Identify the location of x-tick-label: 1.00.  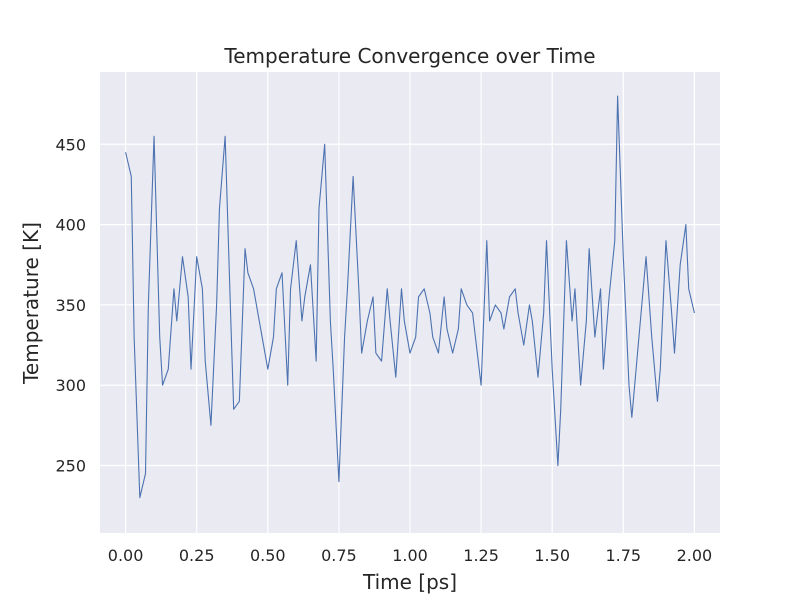
(410, 555).